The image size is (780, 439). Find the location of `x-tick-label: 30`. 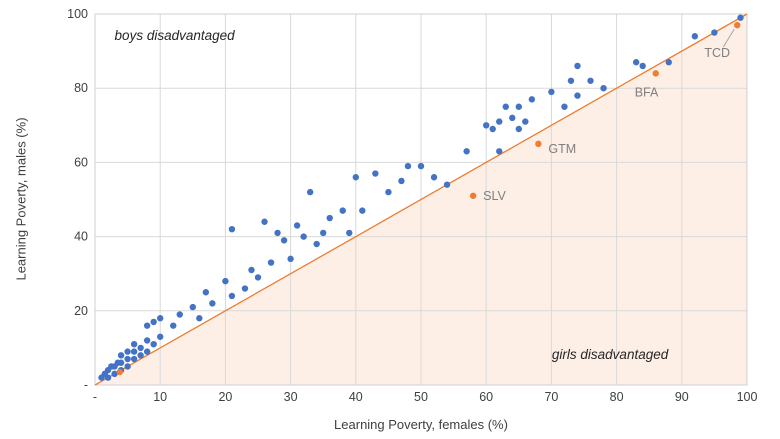

x-tick-label: 30 is located at coordinates (291, 397).